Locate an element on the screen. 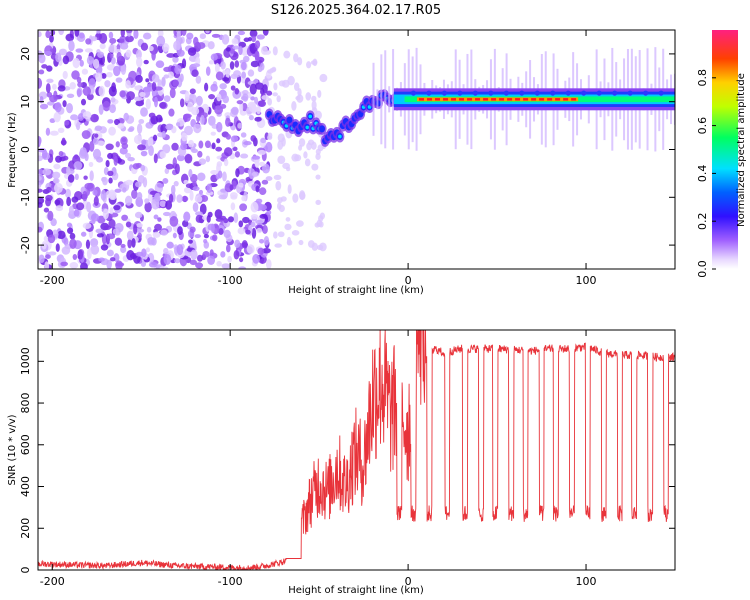 The height and width of the screenshot is (600, 750). colorbar-label: Normalized spectral amplitude is located at coordinates (741, 150).